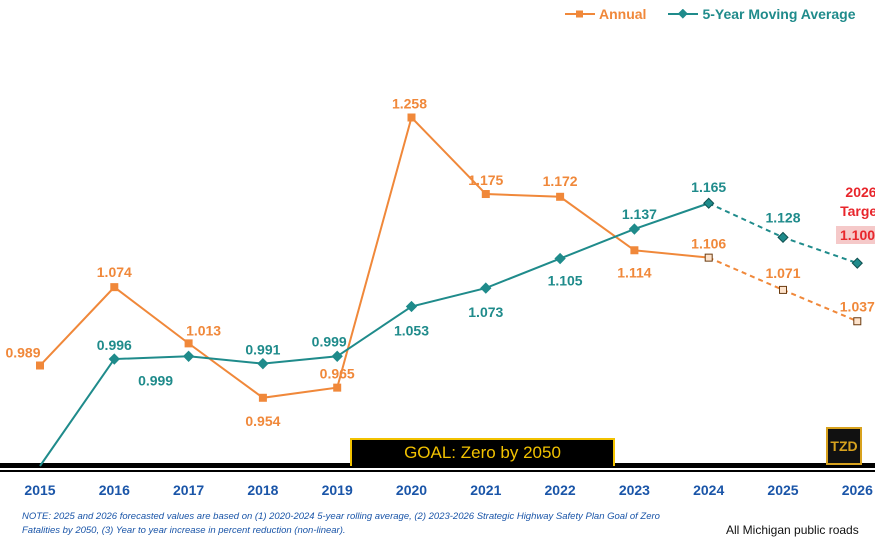  I want to click on x-tick-label: 2022, so click(560, 490).